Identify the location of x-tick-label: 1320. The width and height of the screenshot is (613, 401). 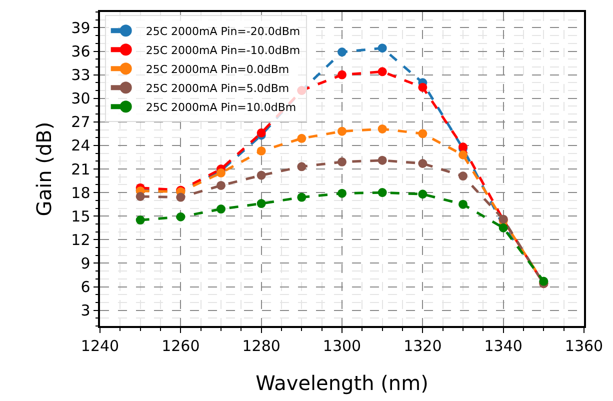
(423, 345).